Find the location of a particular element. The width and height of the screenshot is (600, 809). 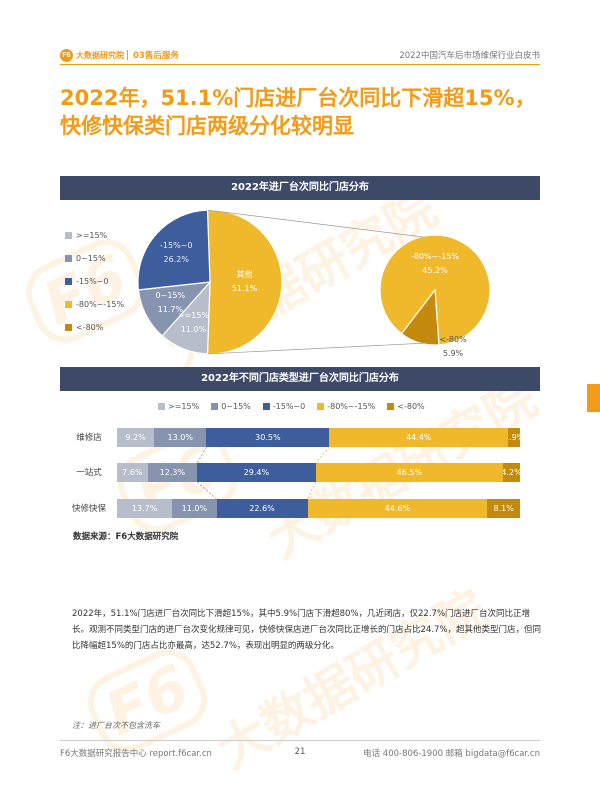

bar-segment: 2.9% is located at coordinates (514, 437).